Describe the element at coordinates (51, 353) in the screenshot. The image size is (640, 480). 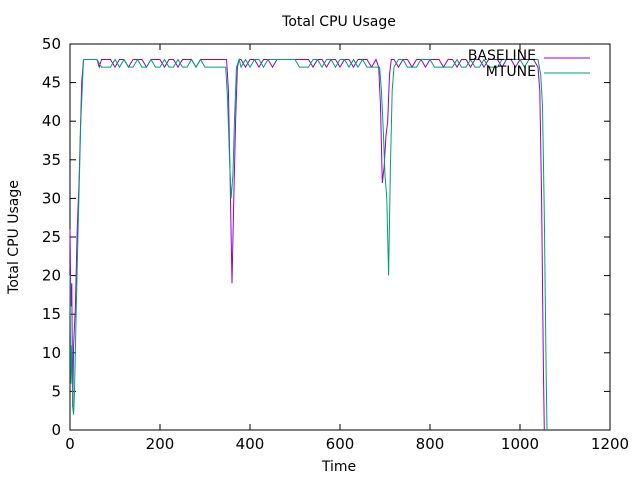
I see `y-tick-label: 10` at that location.